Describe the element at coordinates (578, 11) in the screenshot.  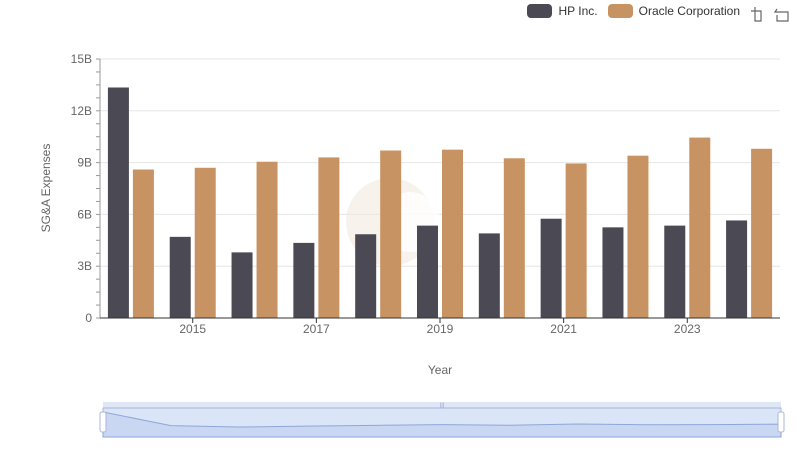
I see `legend-label-hp: HP Inc.` at that location.